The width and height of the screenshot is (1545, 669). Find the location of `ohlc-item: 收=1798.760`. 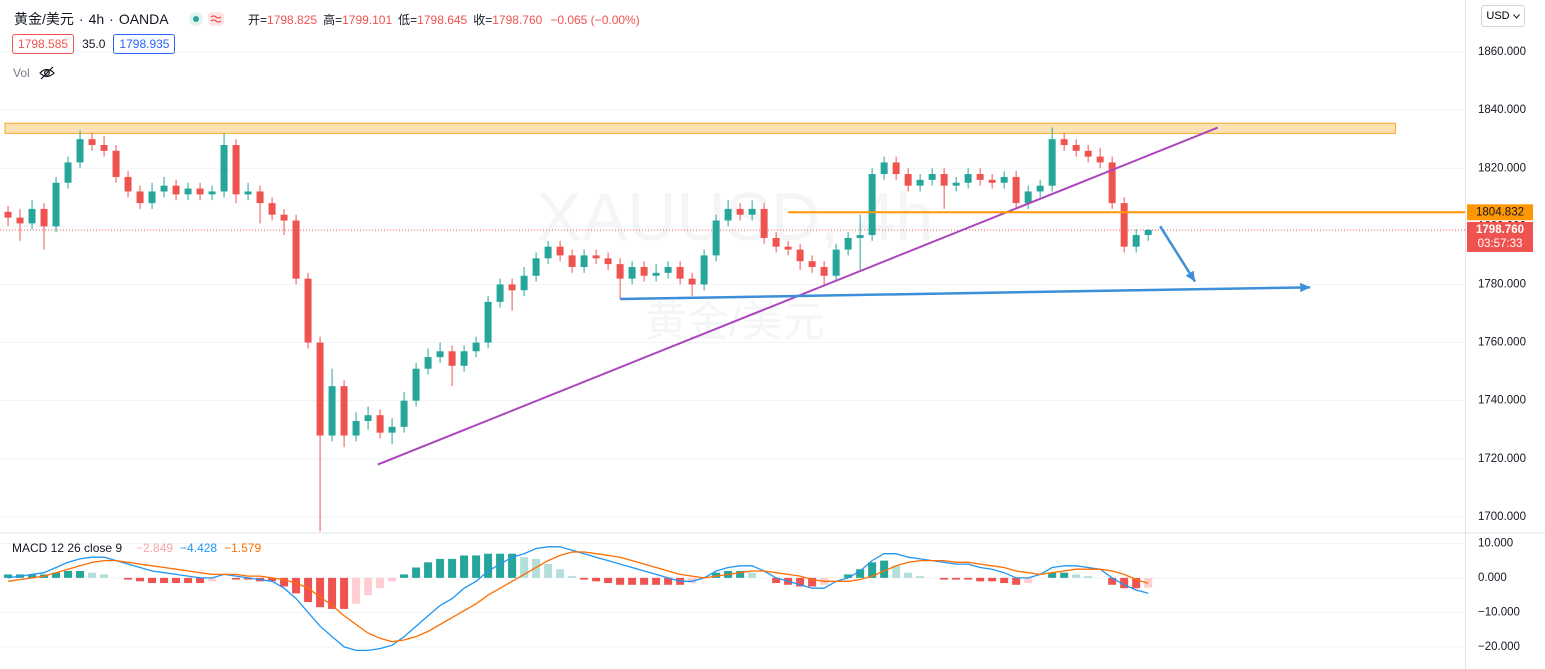

ohlc-item: 收=1798.760 is located at coordinates (507, 19).